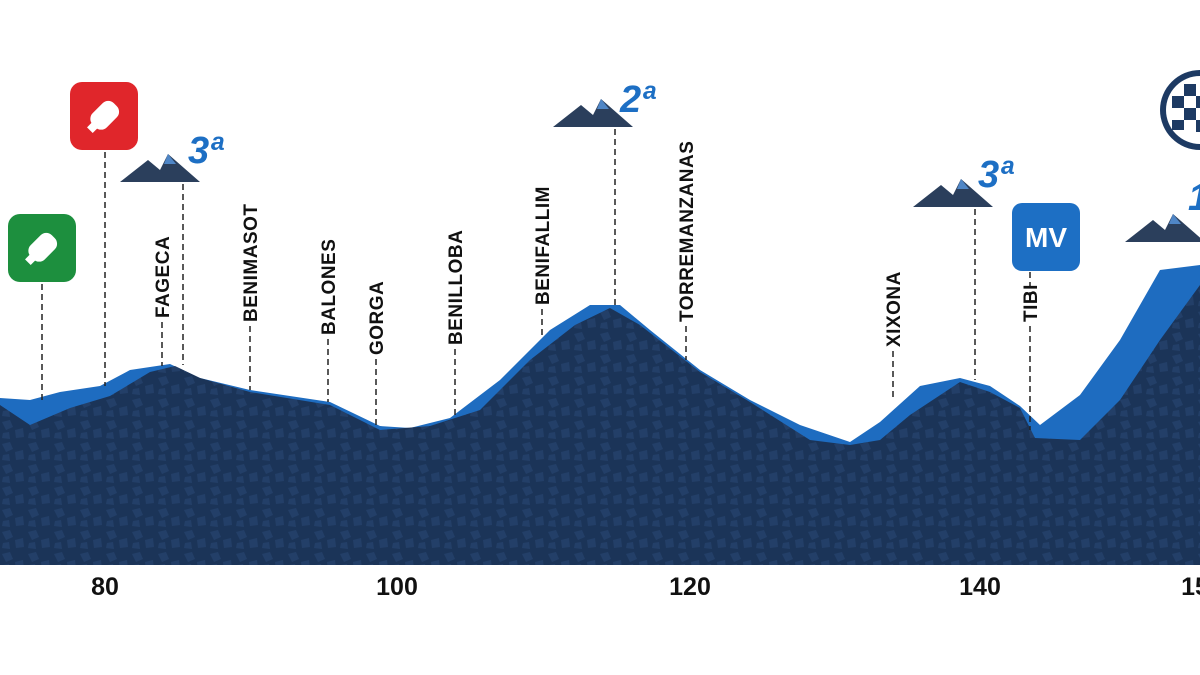 The width and height of the screenshot is (1200, 675). Describe the element at coordinates (1194, 198) in the screenshot. I see `climb-category: 1` at that location.